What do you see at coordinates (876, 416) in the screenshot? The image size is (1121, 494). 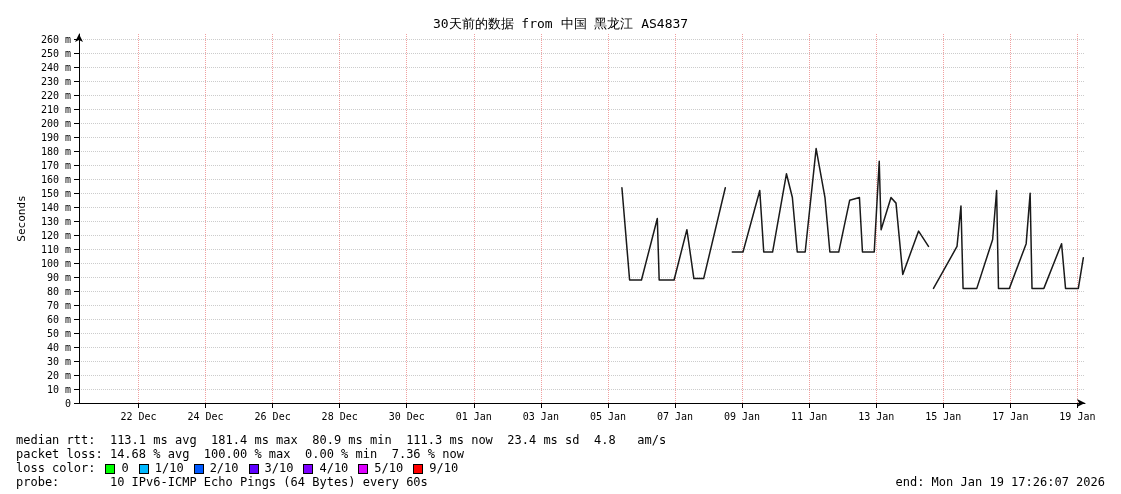 I see `x-tick-label: 13 Jan` at bounding box center [876, 416].